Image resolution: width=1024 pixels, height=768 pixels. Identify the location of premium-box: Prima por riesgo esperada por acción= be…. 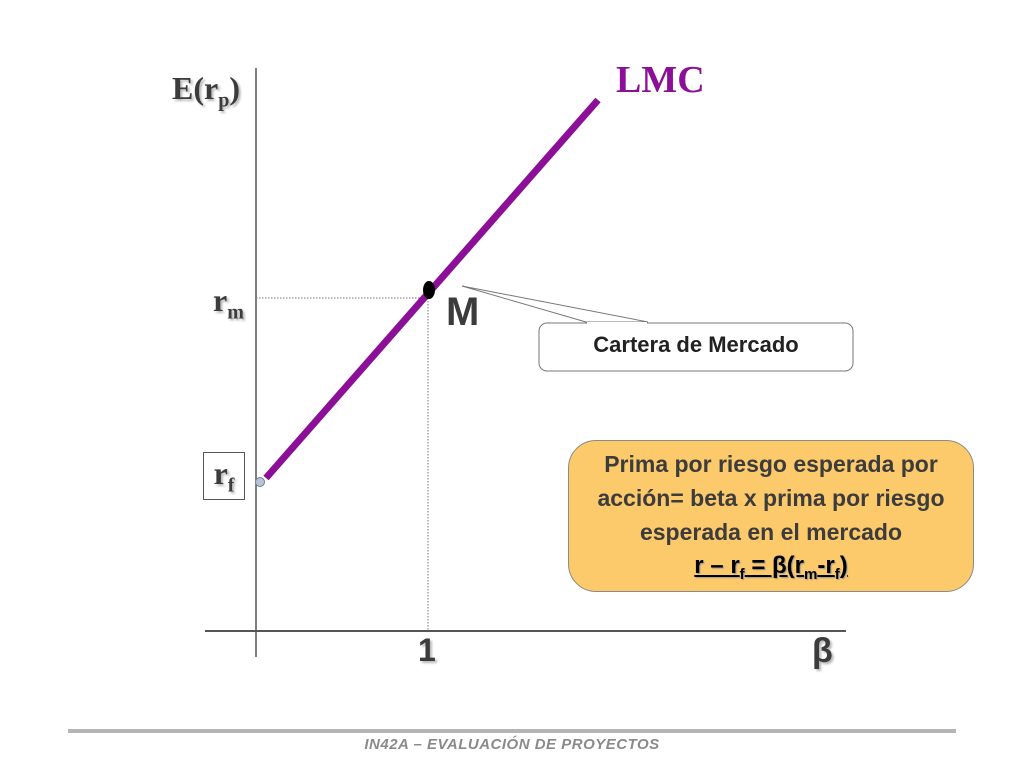
(771, 516).